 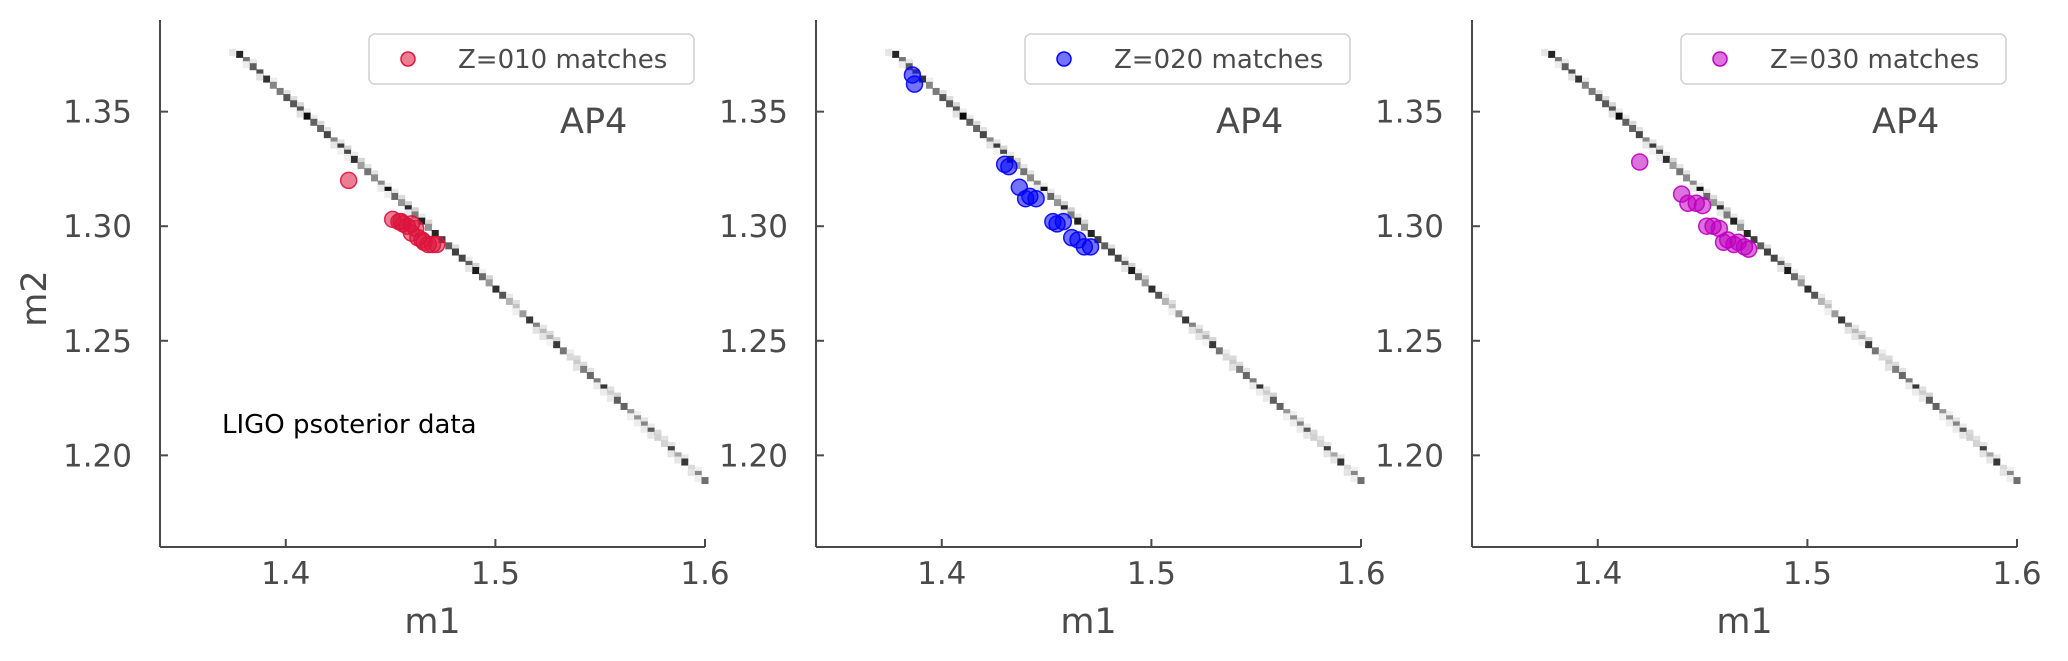 I want to click on legend-box, so click(x=1187, y=59).